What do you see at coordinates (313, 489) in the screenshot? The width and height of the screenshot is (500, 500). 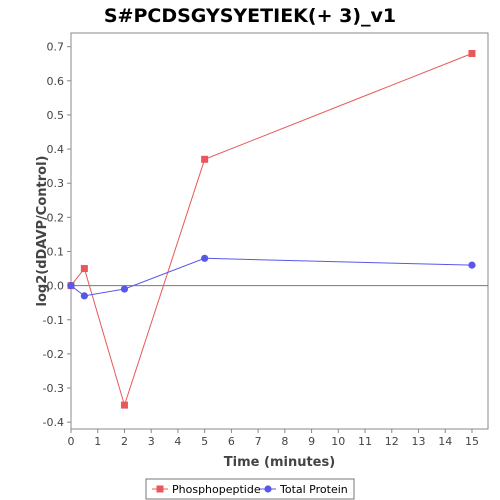 I see `legend-label: Total Protein` at bounding box center [313, 489].